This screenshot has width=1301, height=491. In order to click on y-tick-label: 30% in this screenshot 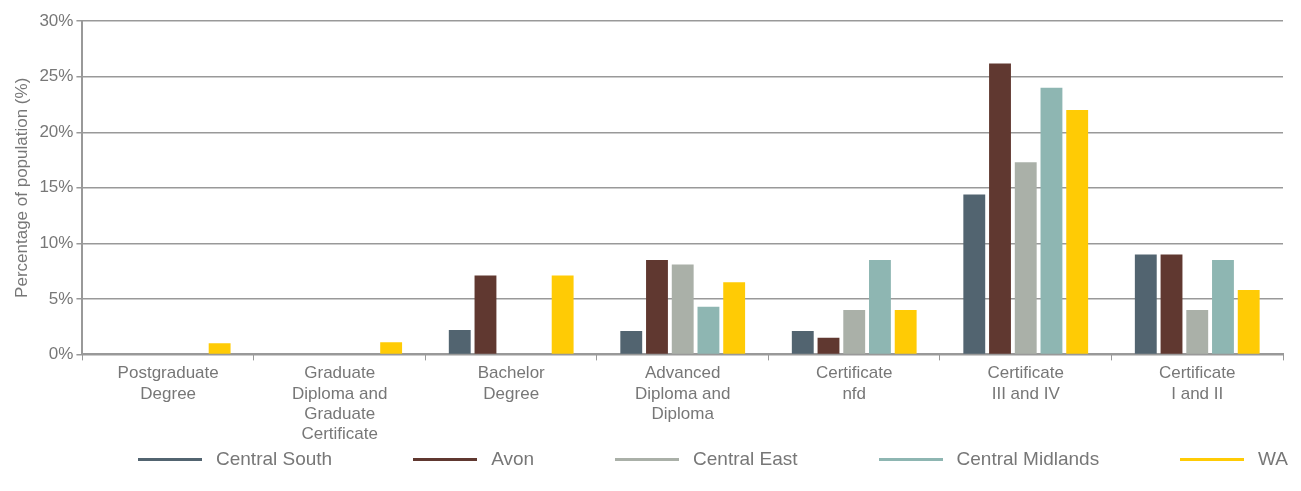, I will do `click(56, 20)`.